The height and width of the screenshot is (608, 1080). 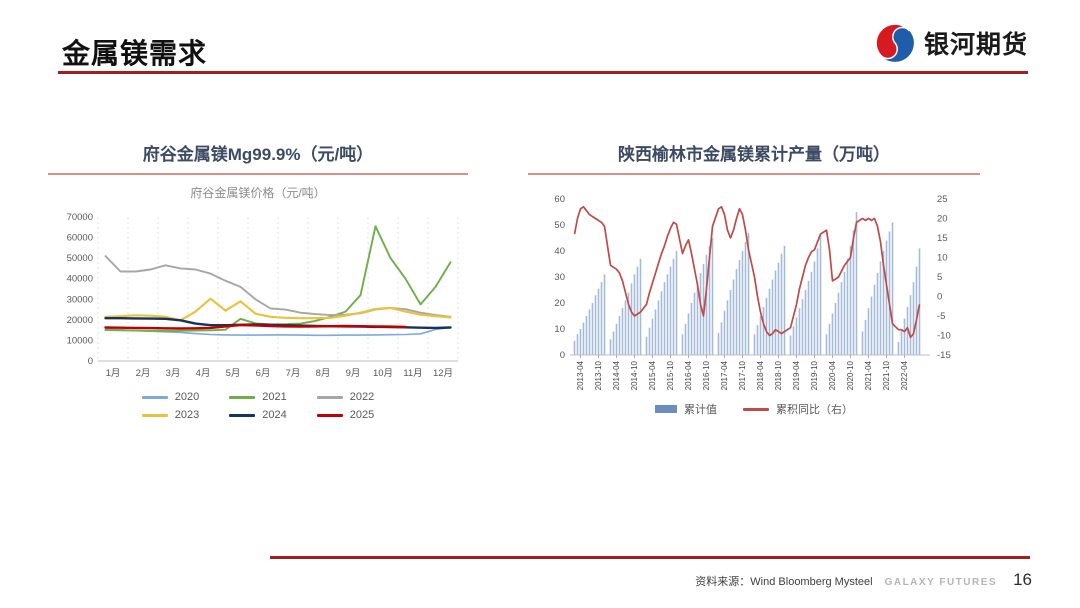 I want to click on legend-item-2022: 2022, so click(x=345, y=397).